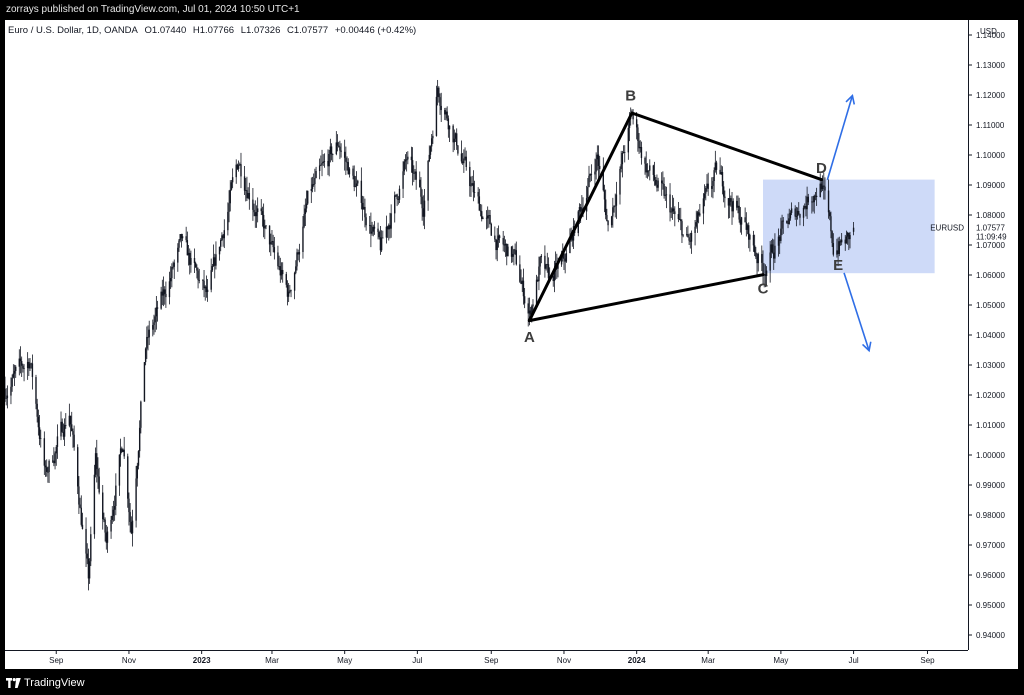  I want to click on time-tick-label: 2023, so click(202, 660).